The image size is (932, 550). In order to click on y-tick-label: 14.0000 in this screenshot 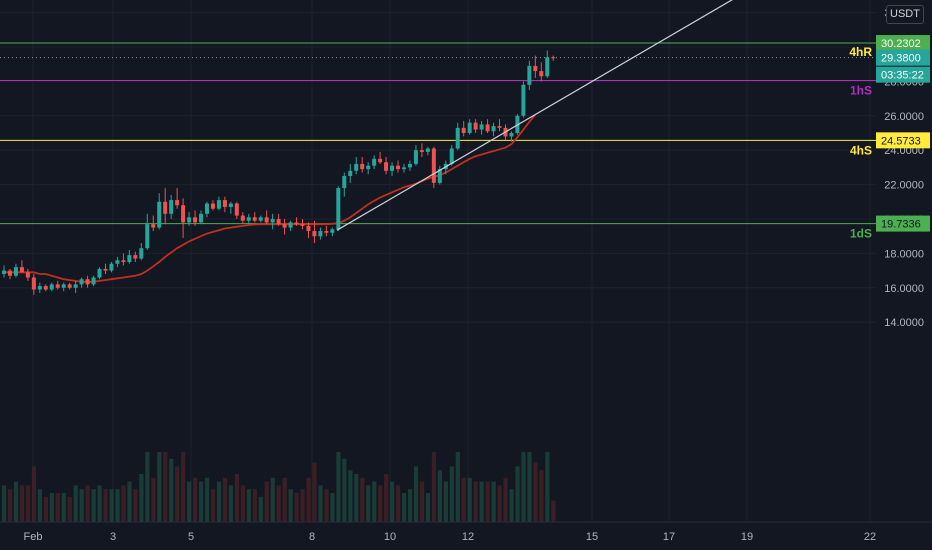, I will do `click(904, 323)`.